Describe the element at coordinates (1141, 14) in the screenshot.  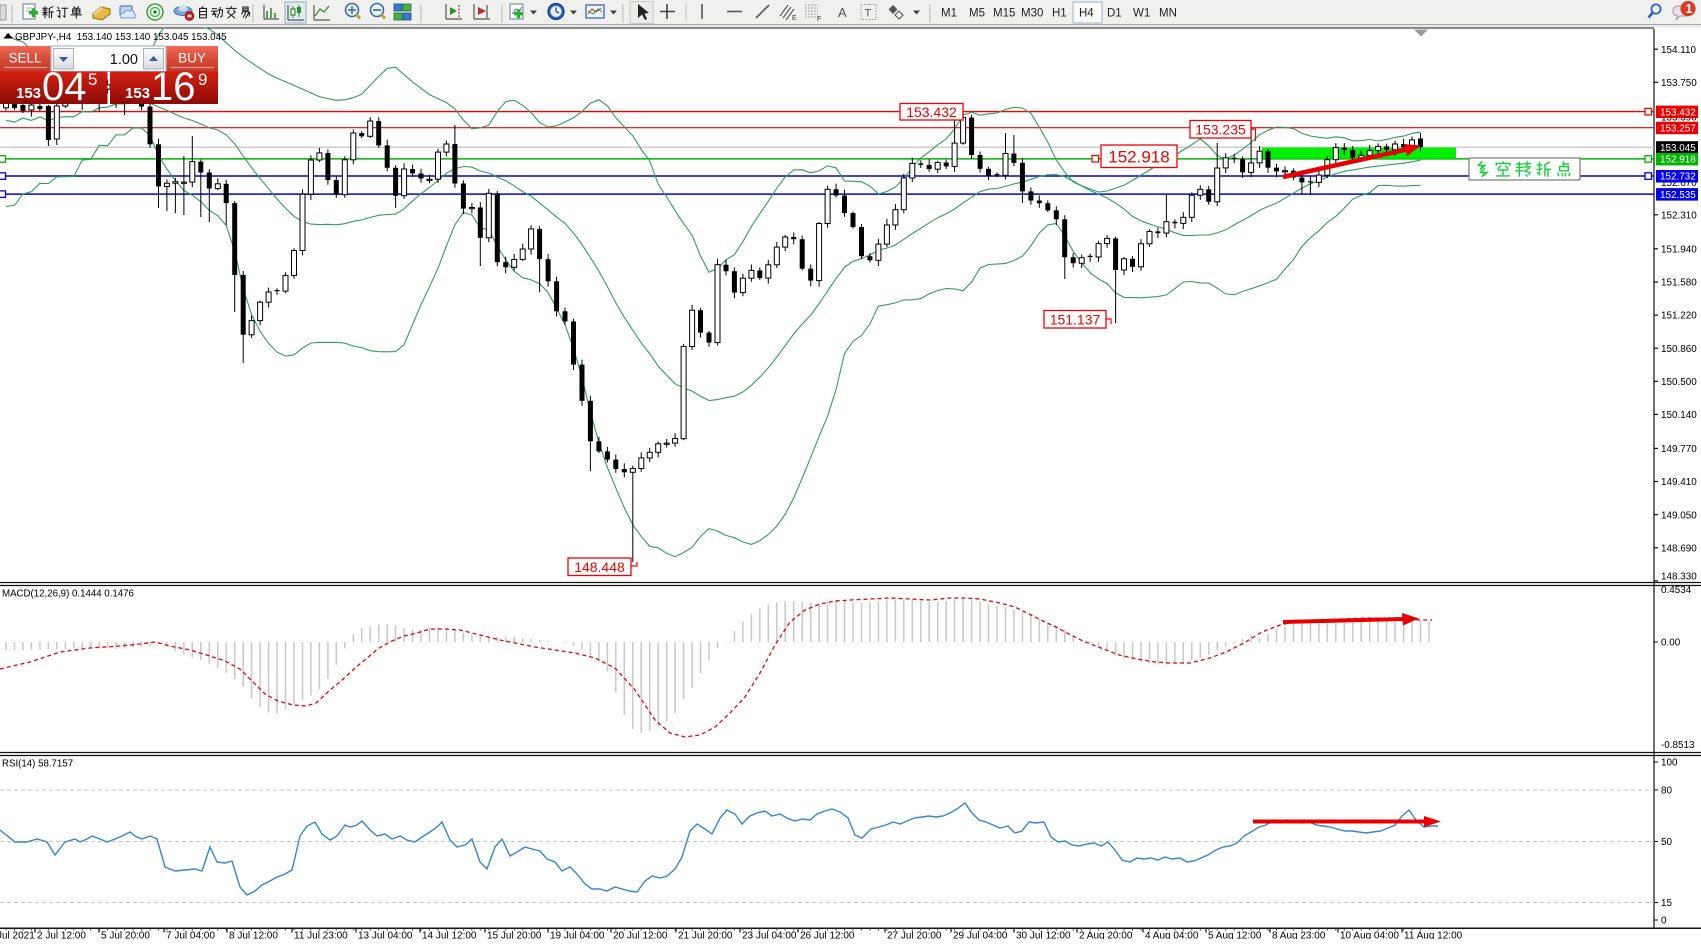
I see `svg-text: W1` at that location.